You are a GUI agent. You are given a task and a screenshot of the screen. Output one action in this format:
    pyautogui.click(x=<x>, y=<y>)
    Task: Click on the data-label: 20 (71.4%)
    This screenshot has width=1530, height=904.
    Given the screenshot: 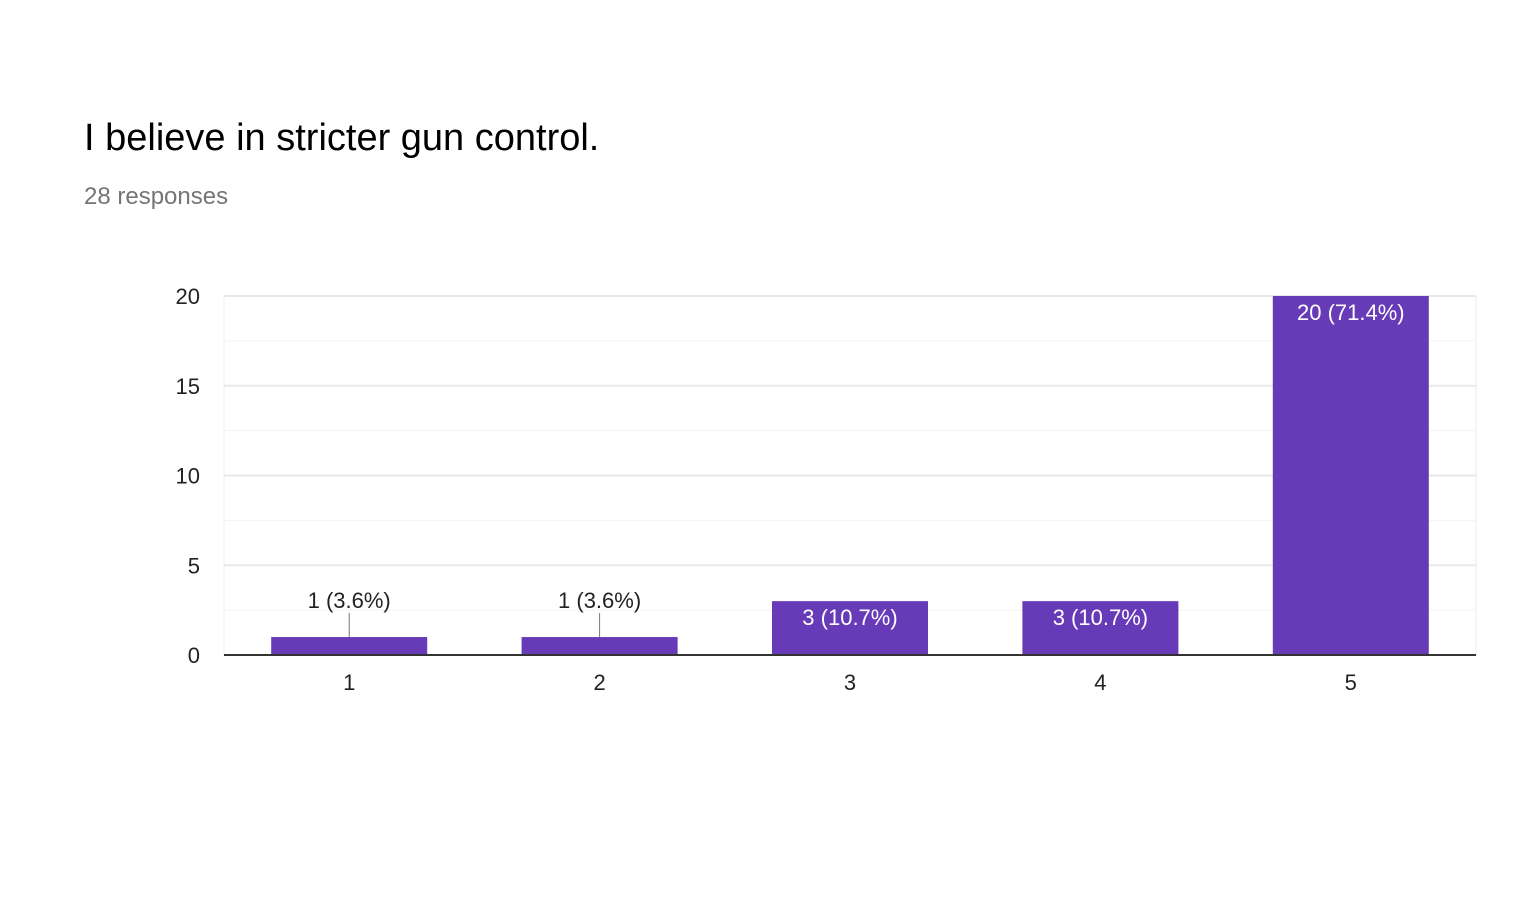 What is the action you would take?
    pyautogui.click(x=1351, y=312)
    